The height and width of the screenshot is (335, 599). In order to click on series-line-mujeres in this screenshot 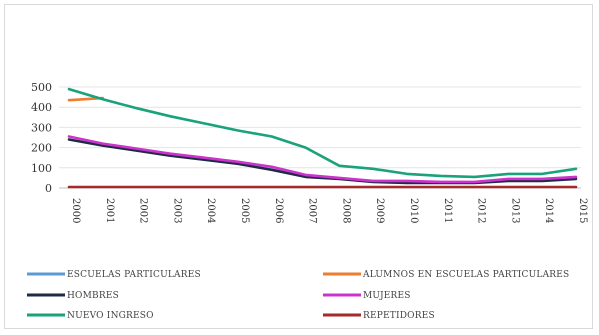, I will do `click(322, 159)`.